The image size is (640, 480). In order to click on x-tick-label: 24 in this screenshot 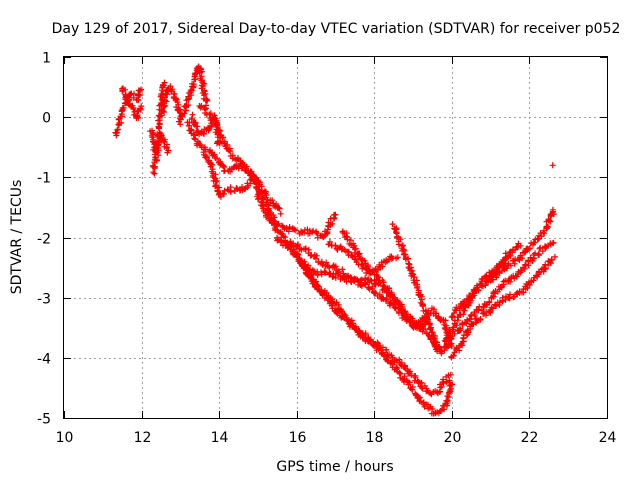, I will do `click(608, 438)`.